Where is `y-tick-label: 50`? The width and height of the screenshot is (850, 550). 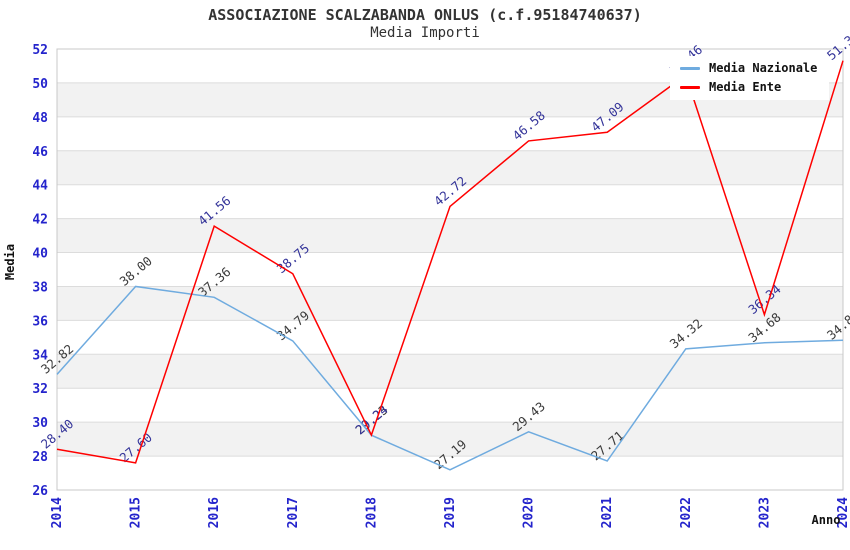 y-tick-label: 50 is located at coordinates (40, 84).